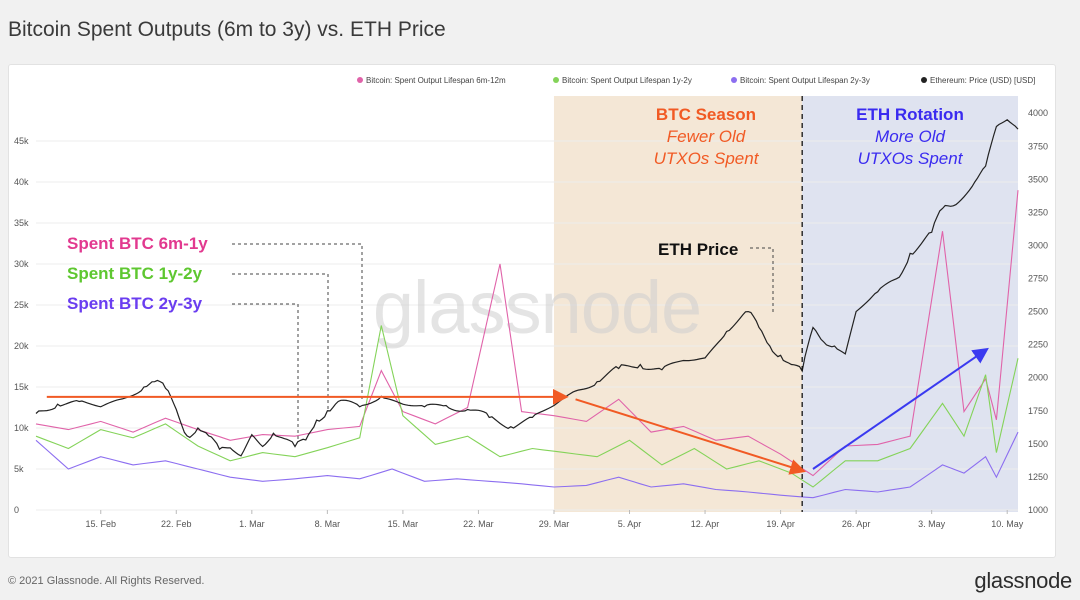 This screenshot has height=600, width=1080. What do you see at coordinates (21, 346) in the screenshot?
I see `y-left-tick-label: 20k` at bounding box center [21, 346].